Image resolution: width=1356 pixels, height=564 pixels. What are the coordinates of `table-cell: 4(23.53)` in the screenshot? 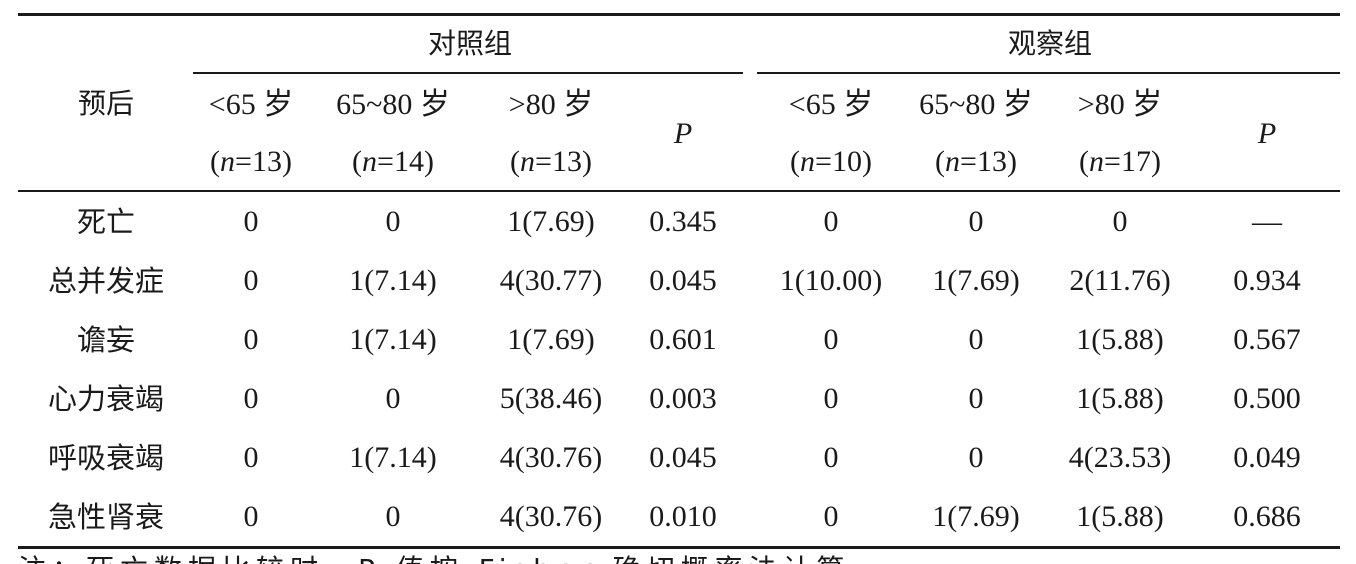 It's located at (1120, 457).